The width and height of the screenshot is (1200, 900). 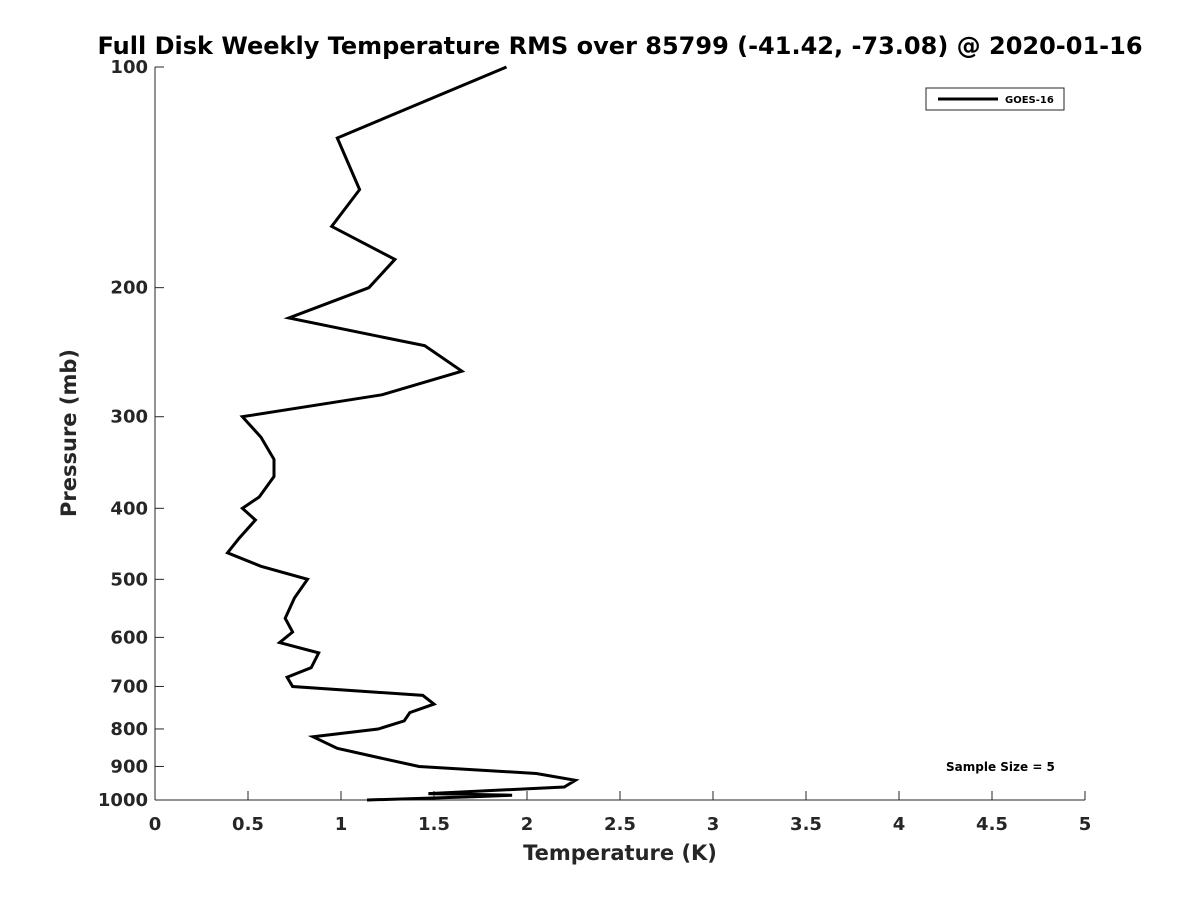 I want to click on y-tick-label: 900, so click(x=129, y=766).